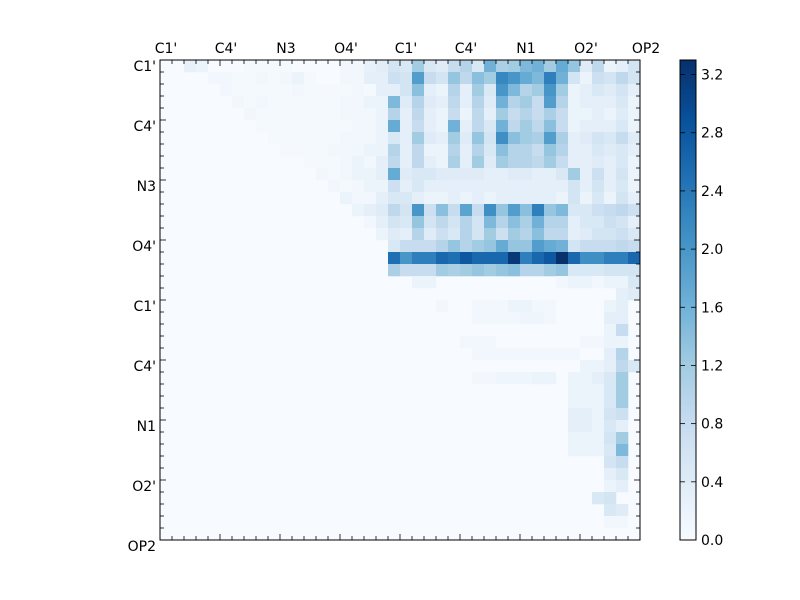  What do you see at coordinates (701, 308) in the screenshot?
I see `colorbar-ticks: 0.0 0.4 0.8 1.2 1.6 2.0 2.4 2.8 3.2` at bounding box center [701, 308].